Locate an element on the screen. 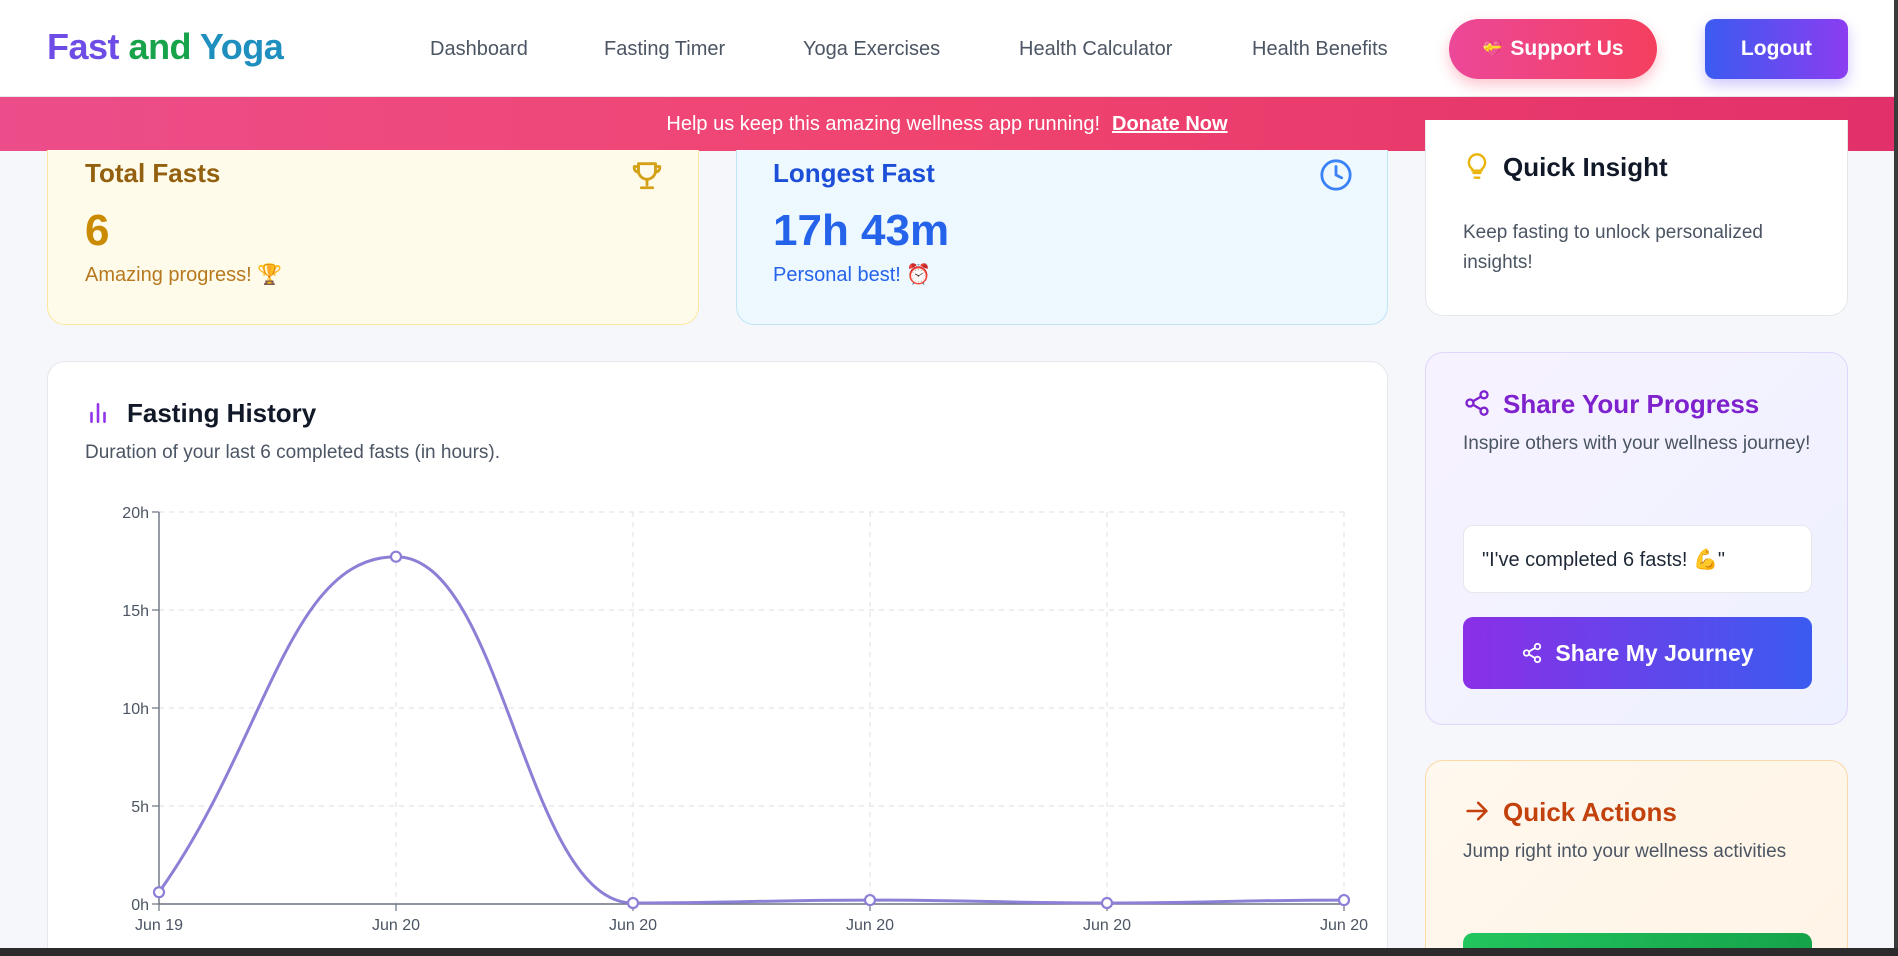  quick-actions-text: Jump right into your wellness activities is located at coordinates (1625, 851).